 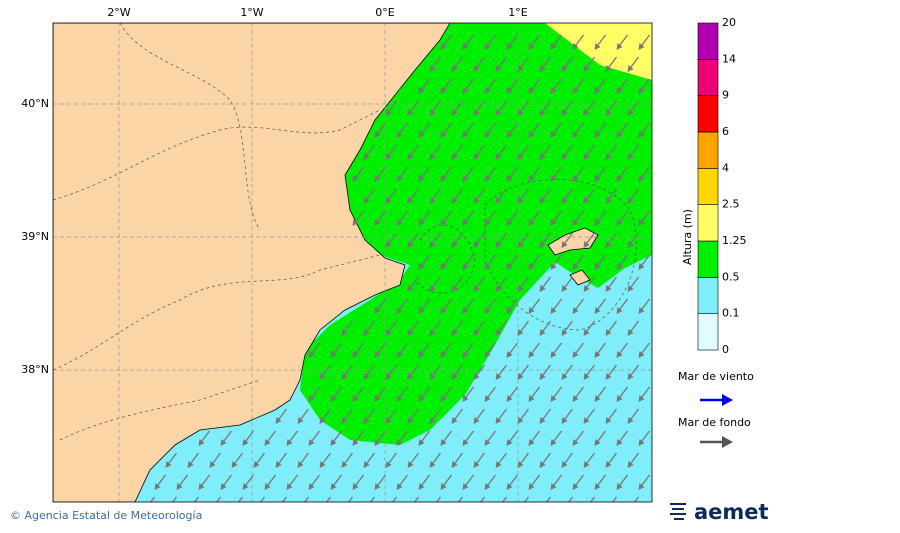 I want to click on legend-arrowhead, so click(x=727, y=442).